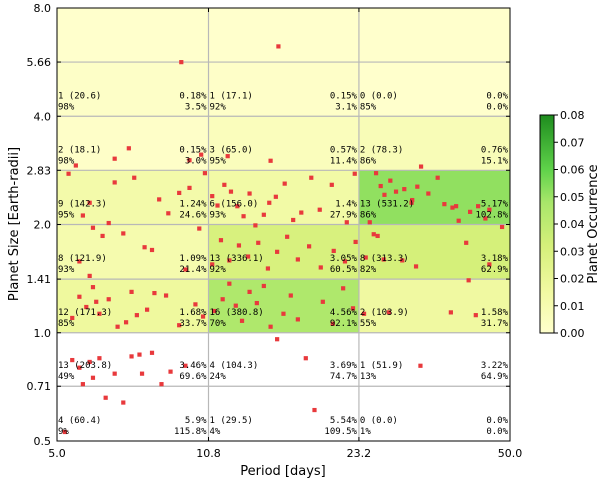 This screenshot has height=482, width=600. I want to click on cell-label: 9 (142.3), so click(82, 205).